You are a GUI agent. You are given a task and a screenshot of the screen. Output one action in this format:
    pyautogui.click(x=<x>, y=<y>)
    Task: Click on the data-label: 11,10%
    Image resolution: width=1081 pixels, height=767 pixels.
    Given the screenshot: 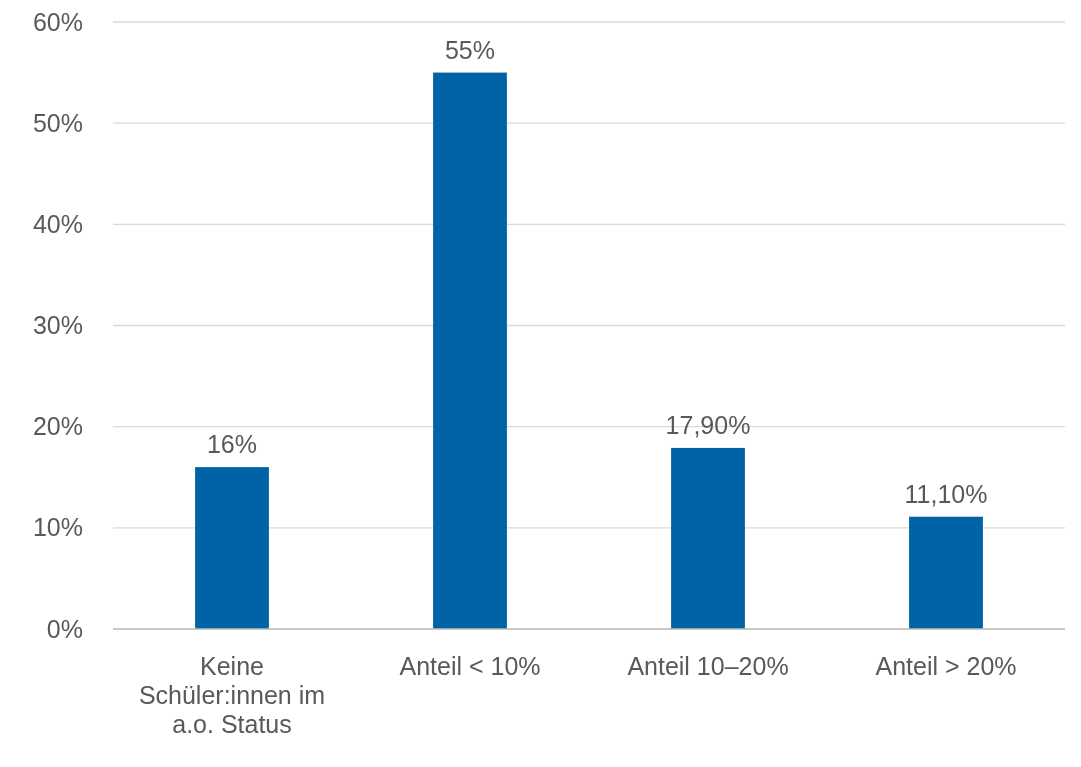 What is the action you would take?
    pyautogui.click(x=946, y=493)
    